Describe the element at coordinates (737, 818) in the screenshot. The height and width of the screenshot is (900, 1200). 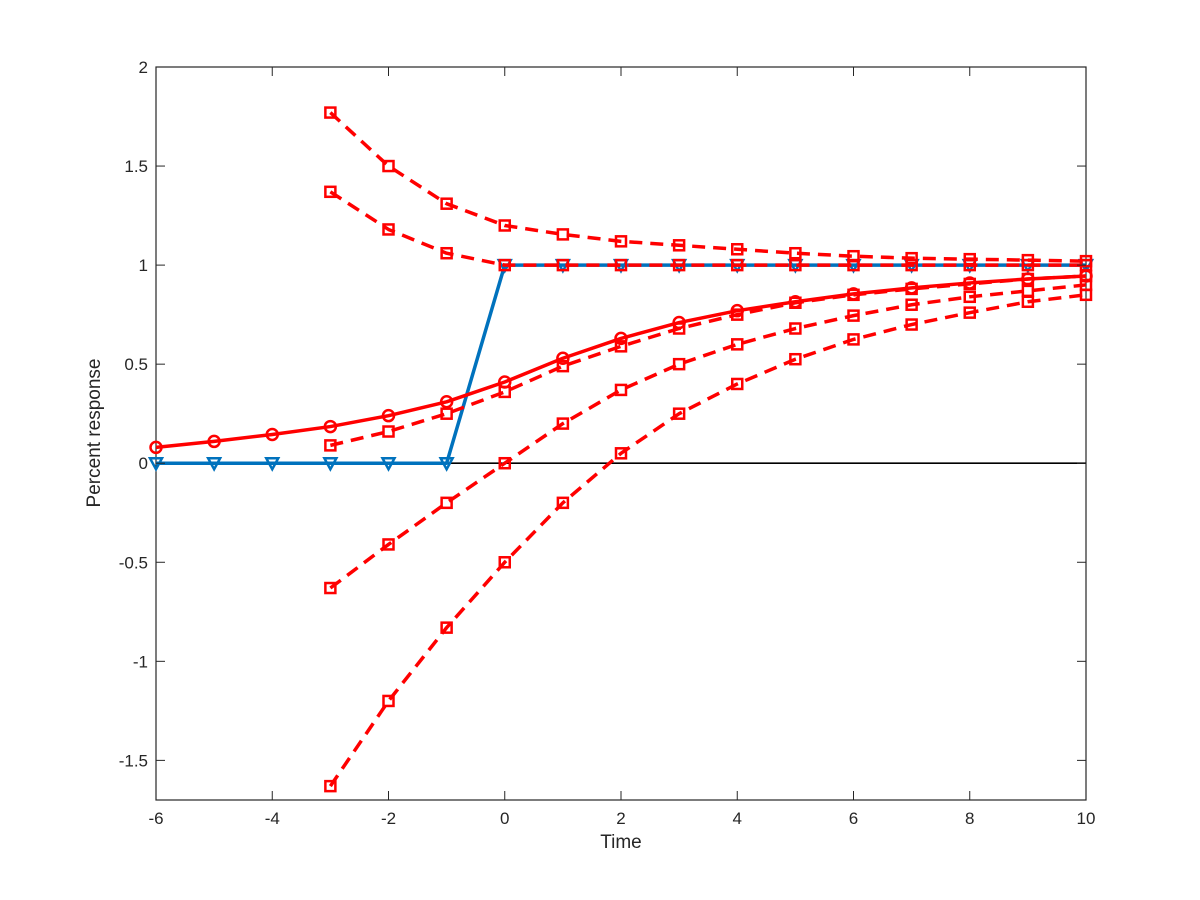
I see `x-tick-label: 4` at that location.